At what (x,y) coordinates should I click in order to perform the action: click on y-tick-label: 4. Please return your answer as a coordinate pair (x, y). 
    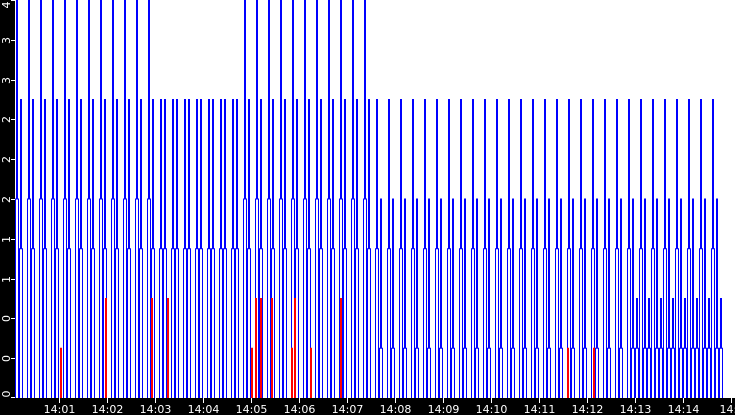
    Looking at the image, I should click on (6, 5).